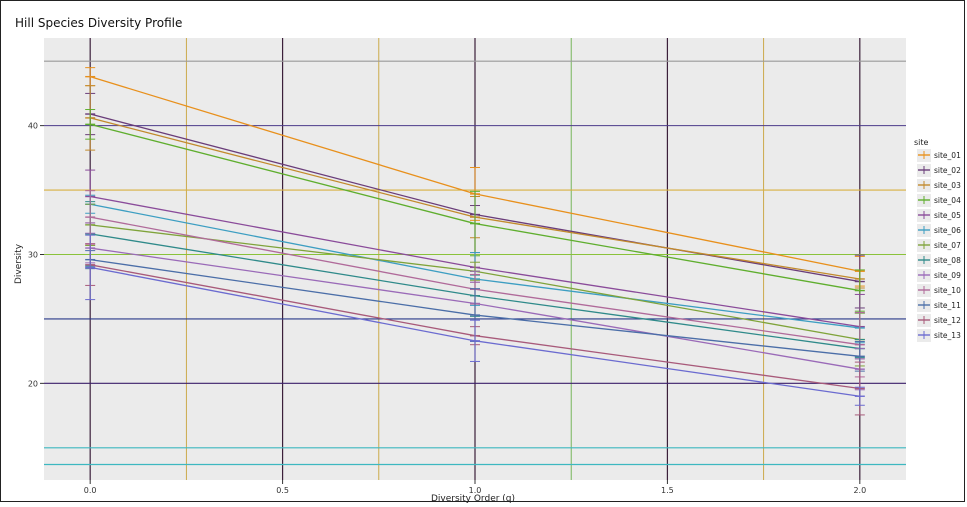  I want to click on y-axis-label: Diversity, so click(19, 263).